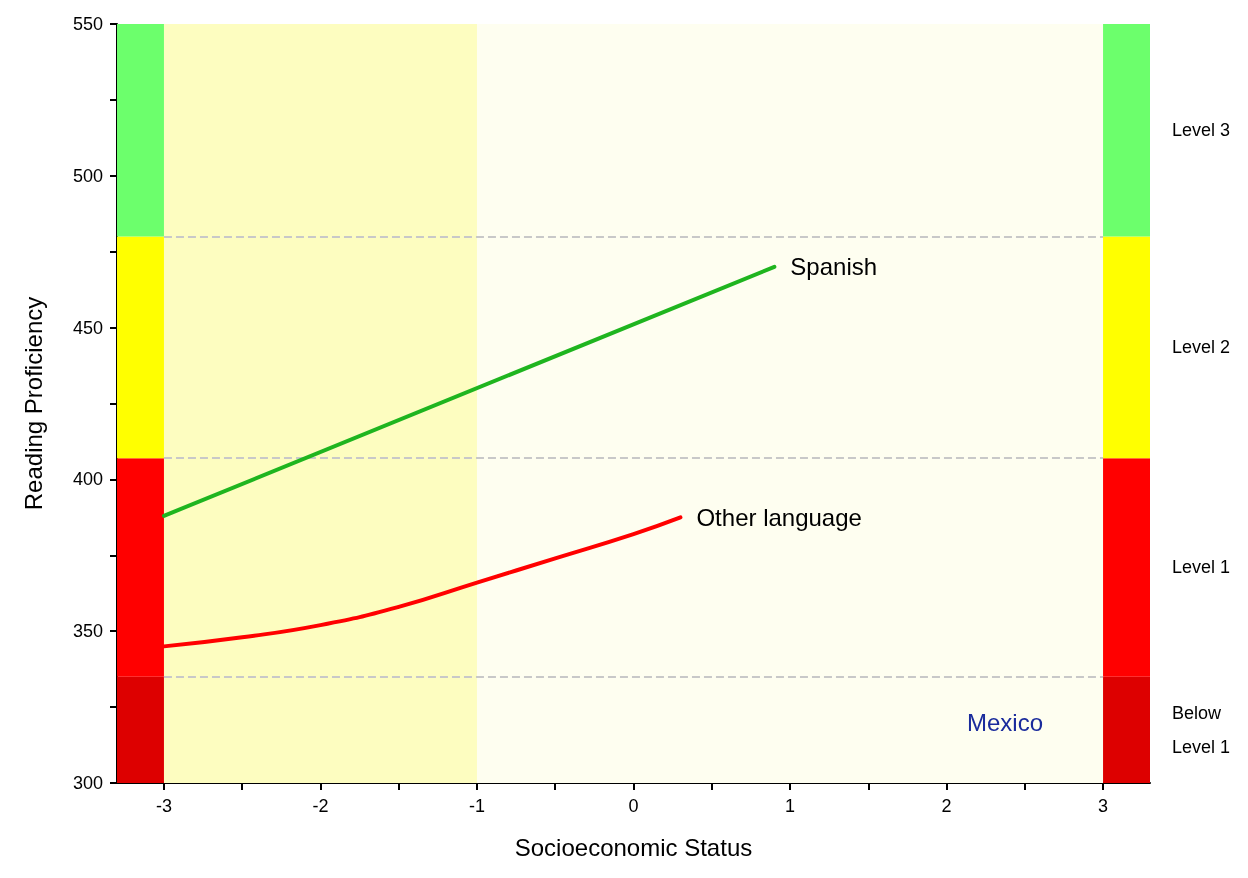 The image size is (1248, 878). I want to click on series-label: Other language, so click(779, 517).